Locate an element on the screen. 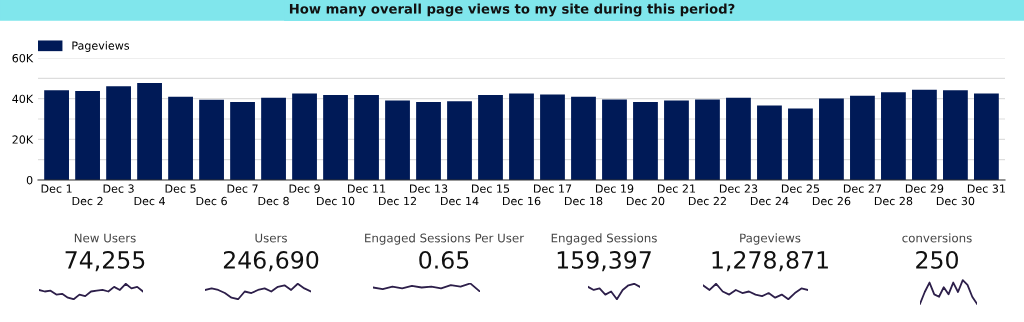 The height and width of the screenshot is (322, 1024). x-tick-label: Dec 10 is located at coordinates (336, 201).